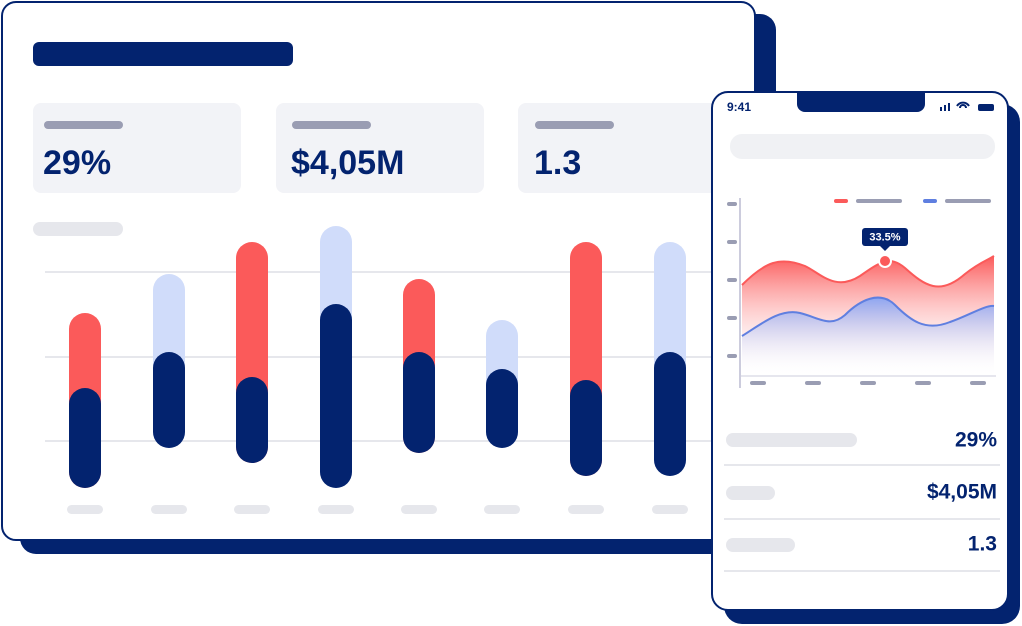 The image size is (1022, 626). I want to click on kpi-value: 29%, so click(77, 163).